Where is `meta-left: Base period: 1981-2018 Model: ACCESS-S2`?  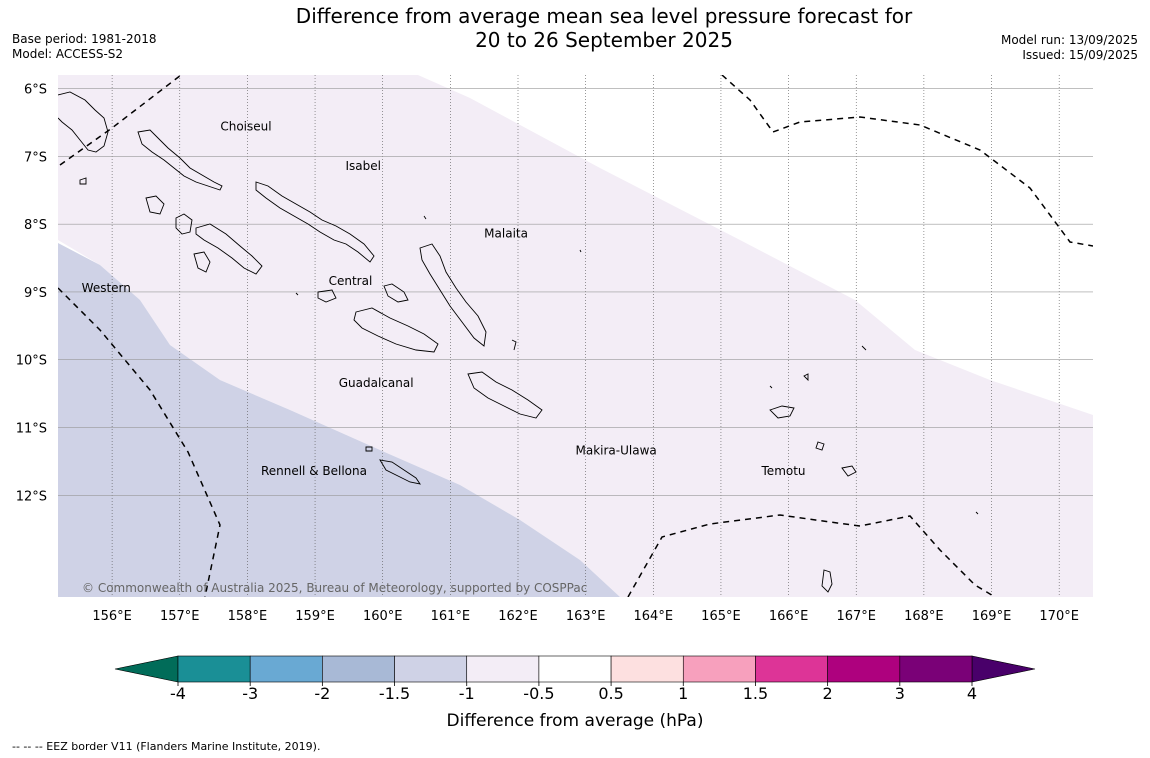 meta-left: Base period: 1981-2018 Model: ACCESS-S2 is located at coordinates (84, 47).